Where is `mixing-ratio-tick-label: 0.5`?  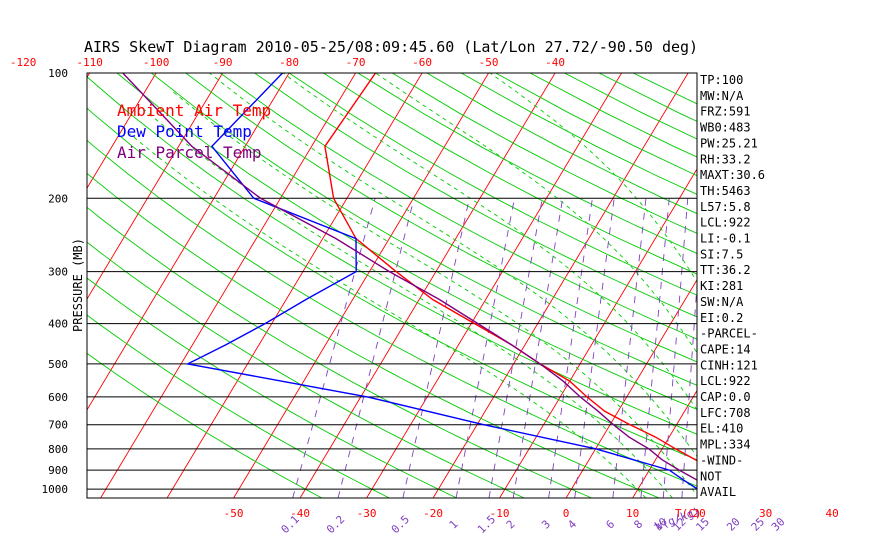
mixing-ratio-tick-label: 0.5 is located at coordinates (400, 524).